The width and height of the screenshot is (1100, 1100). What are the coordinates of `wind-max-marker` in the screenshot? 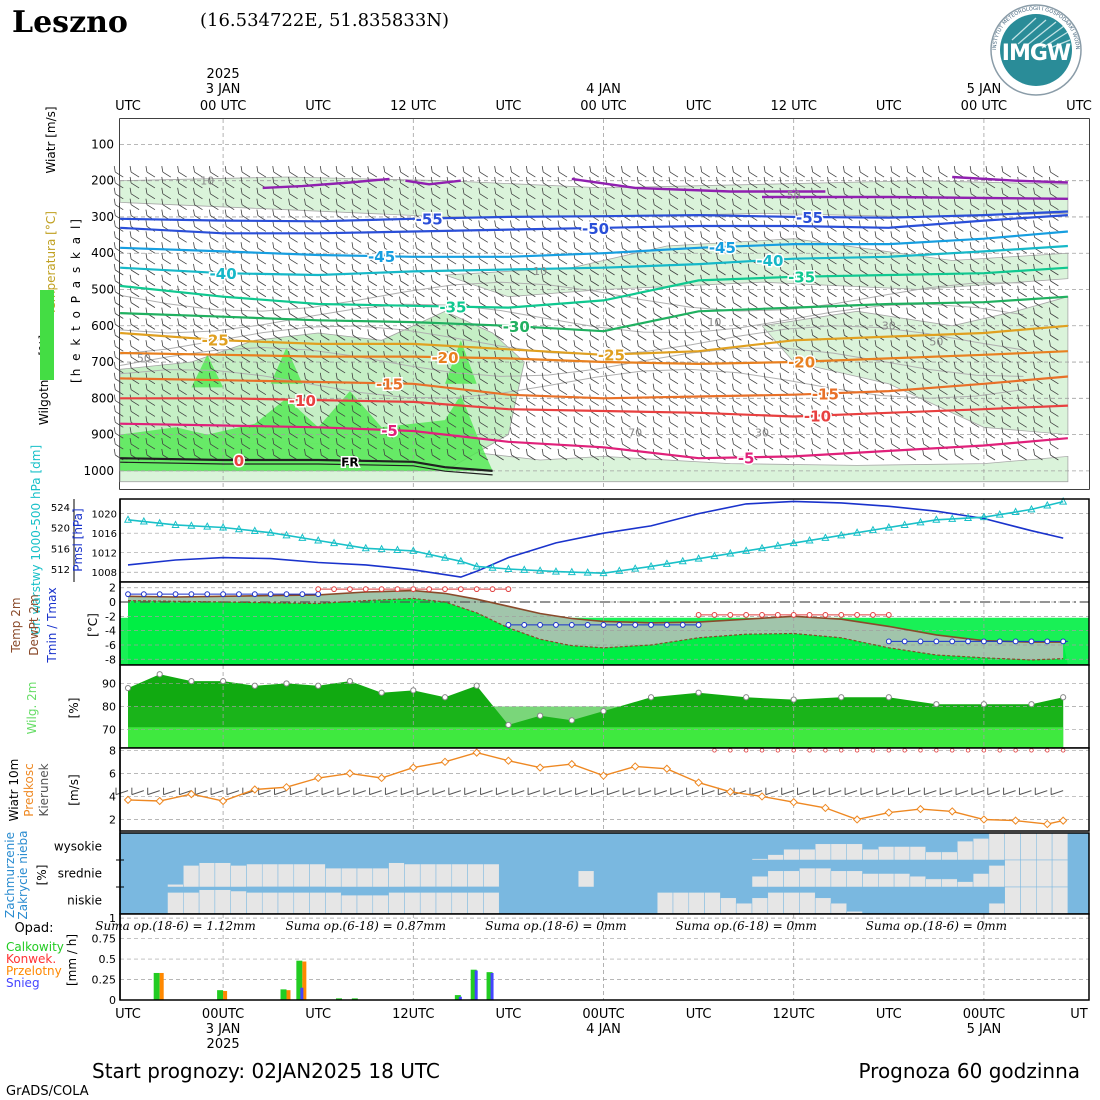 It's located at (793, 750).